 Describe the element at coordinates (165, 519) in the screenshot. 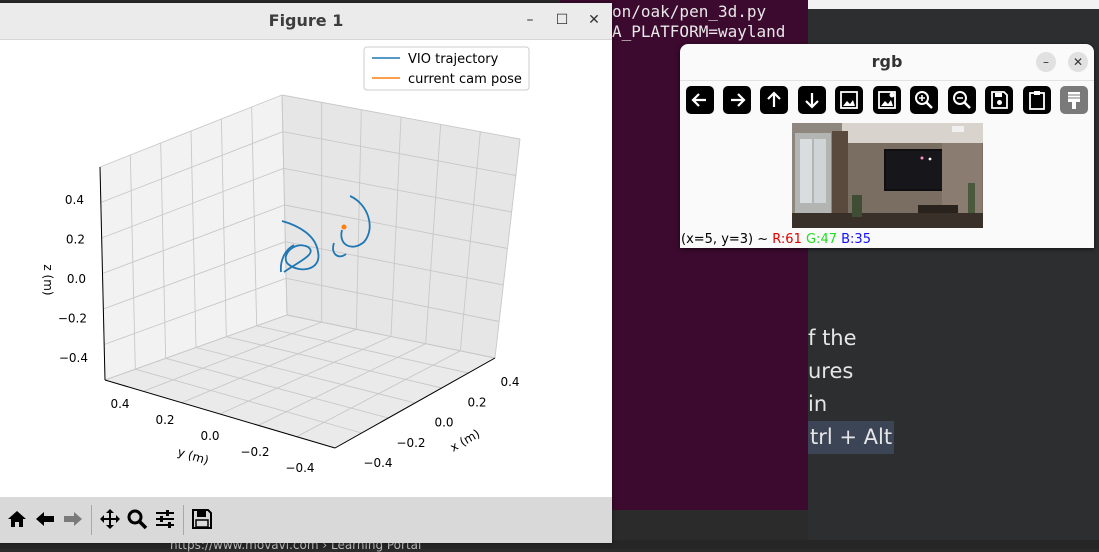

I see `subplots-icon` at that location.